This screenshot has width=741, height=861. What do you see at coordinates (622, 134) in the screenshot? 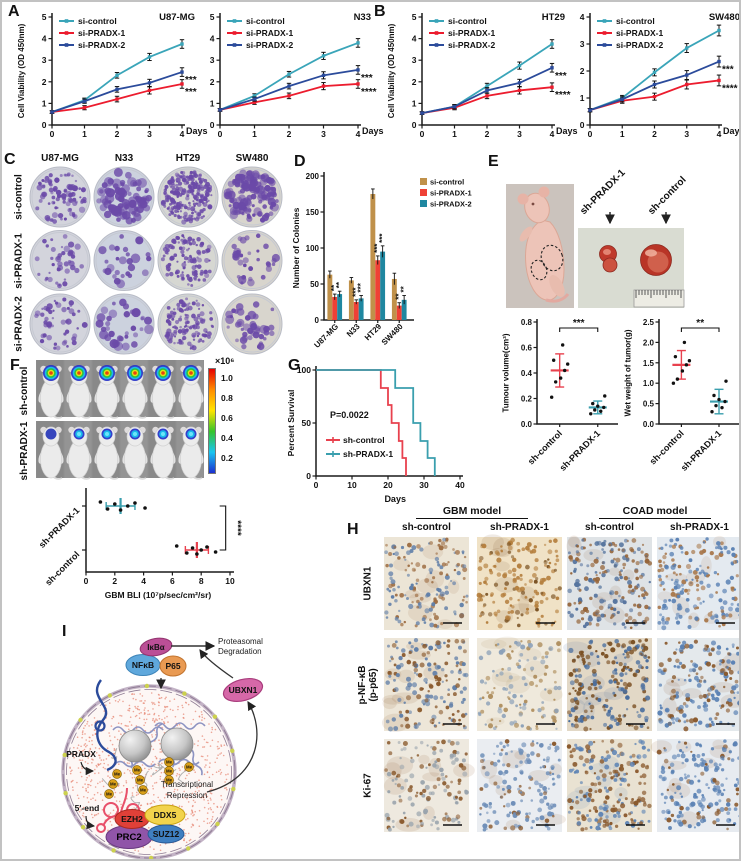
I see `x-tick-label: 1` at bounding box center [622, 134].